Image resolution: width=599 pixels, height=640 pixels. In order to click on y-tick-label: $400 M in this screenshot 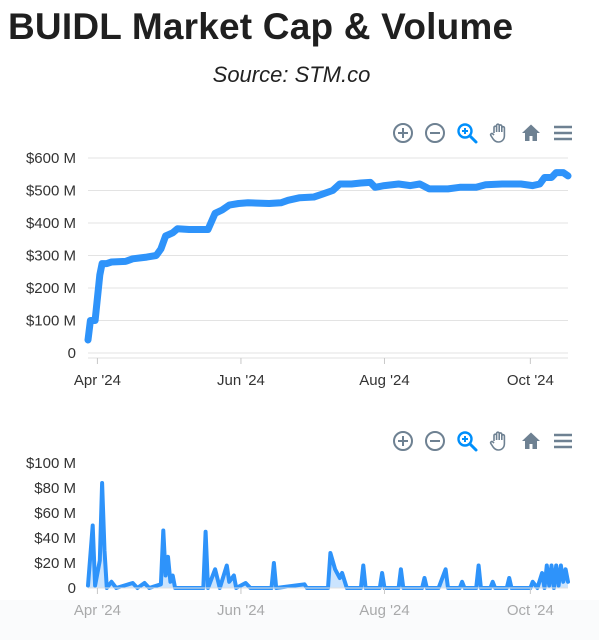, I will do `click(51, 223)`.